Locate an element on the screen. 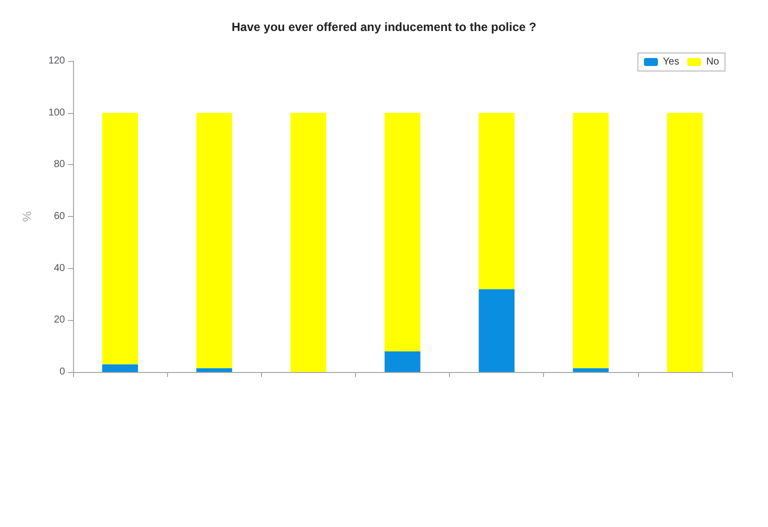  y-tick-label: 40 is located at coordinates (60, 268).